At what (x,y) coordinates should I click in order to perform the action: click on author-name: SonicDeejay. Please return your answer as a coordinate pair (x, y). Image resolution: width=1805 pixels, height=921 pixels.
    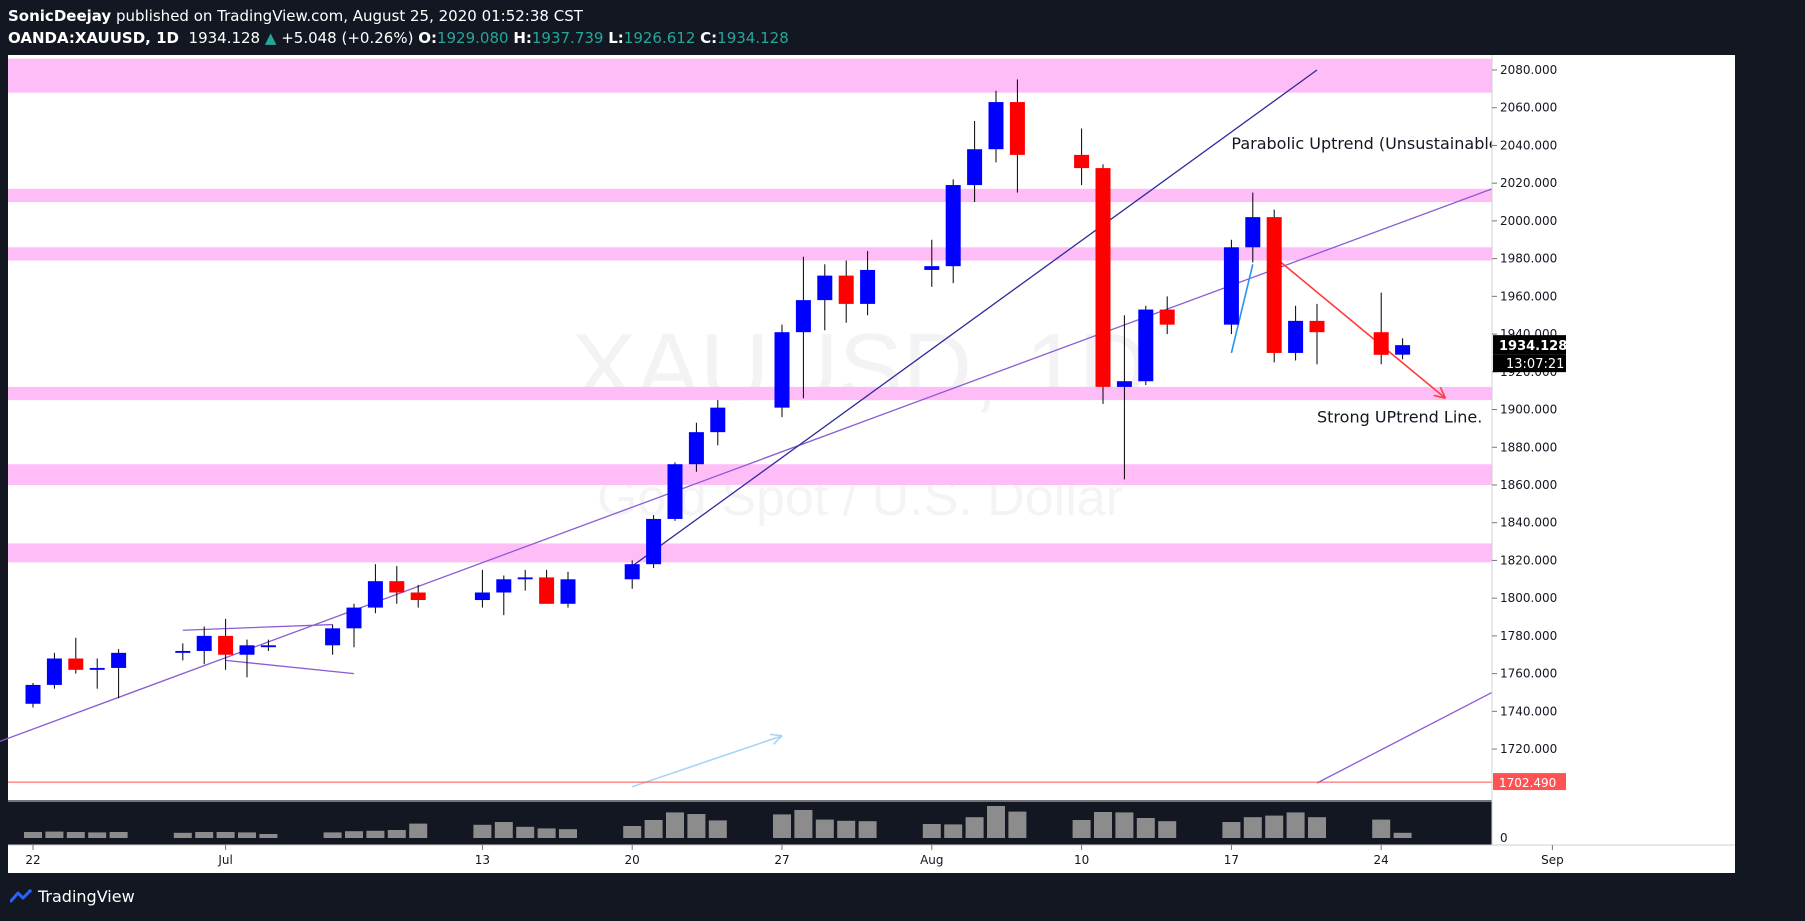
    Looking at the image, I should click on (60, 16).